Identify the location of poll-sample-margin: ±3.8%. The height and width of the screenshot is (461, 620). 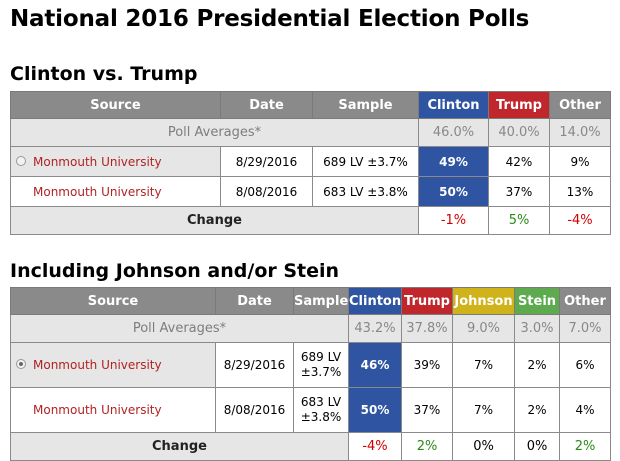
(321, 417).